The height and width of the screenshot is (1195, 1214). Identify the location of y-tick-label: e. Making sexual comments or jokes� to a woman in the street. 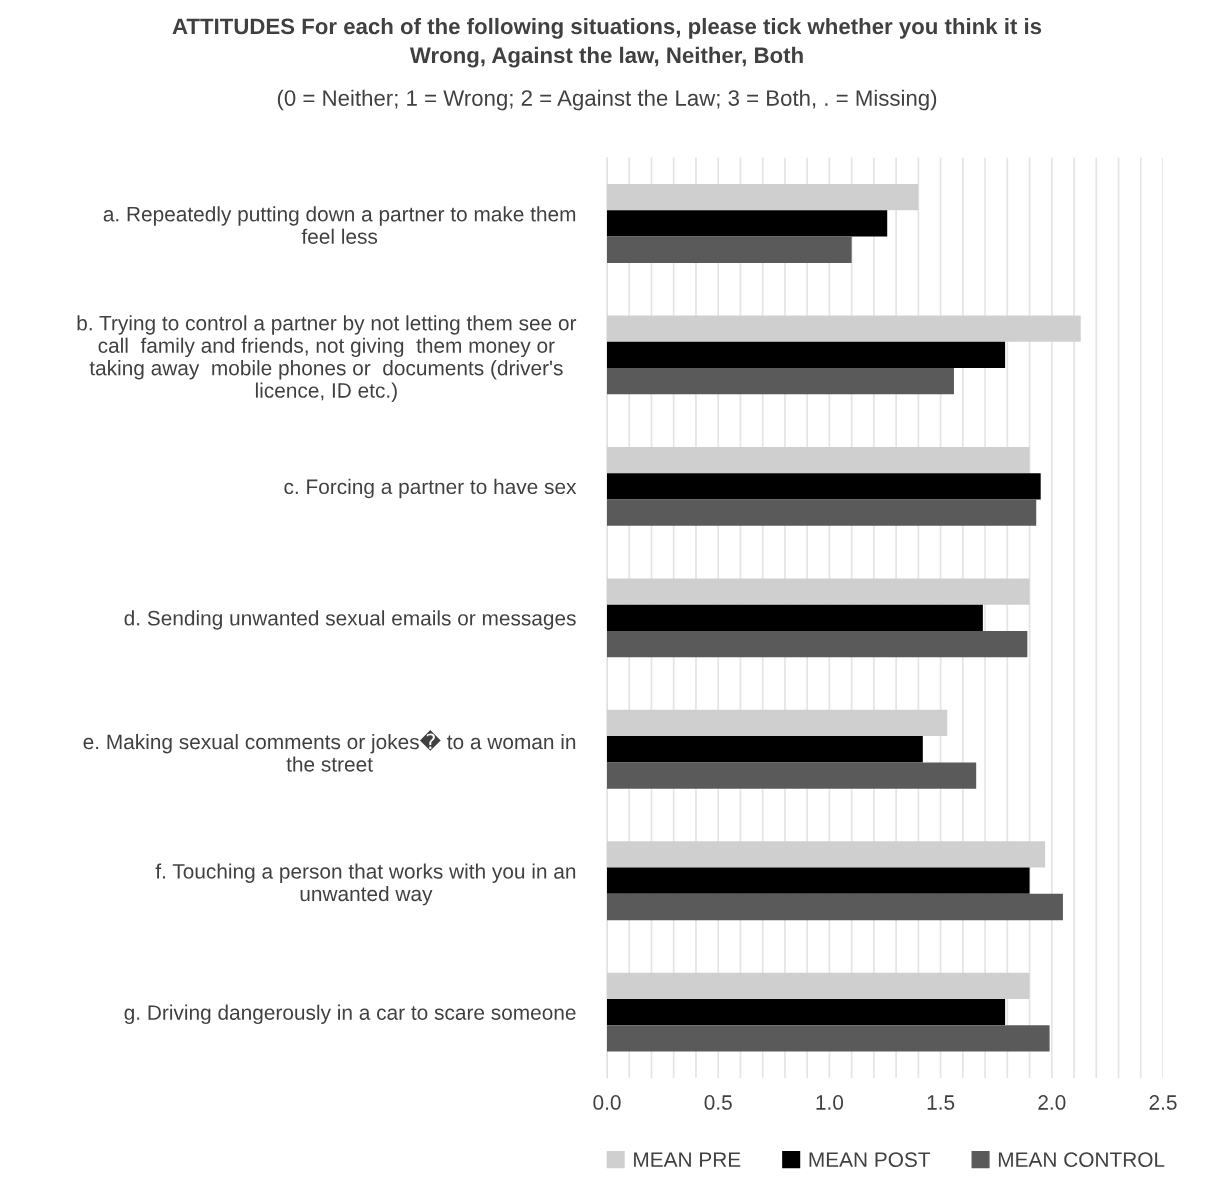
(329, 751).